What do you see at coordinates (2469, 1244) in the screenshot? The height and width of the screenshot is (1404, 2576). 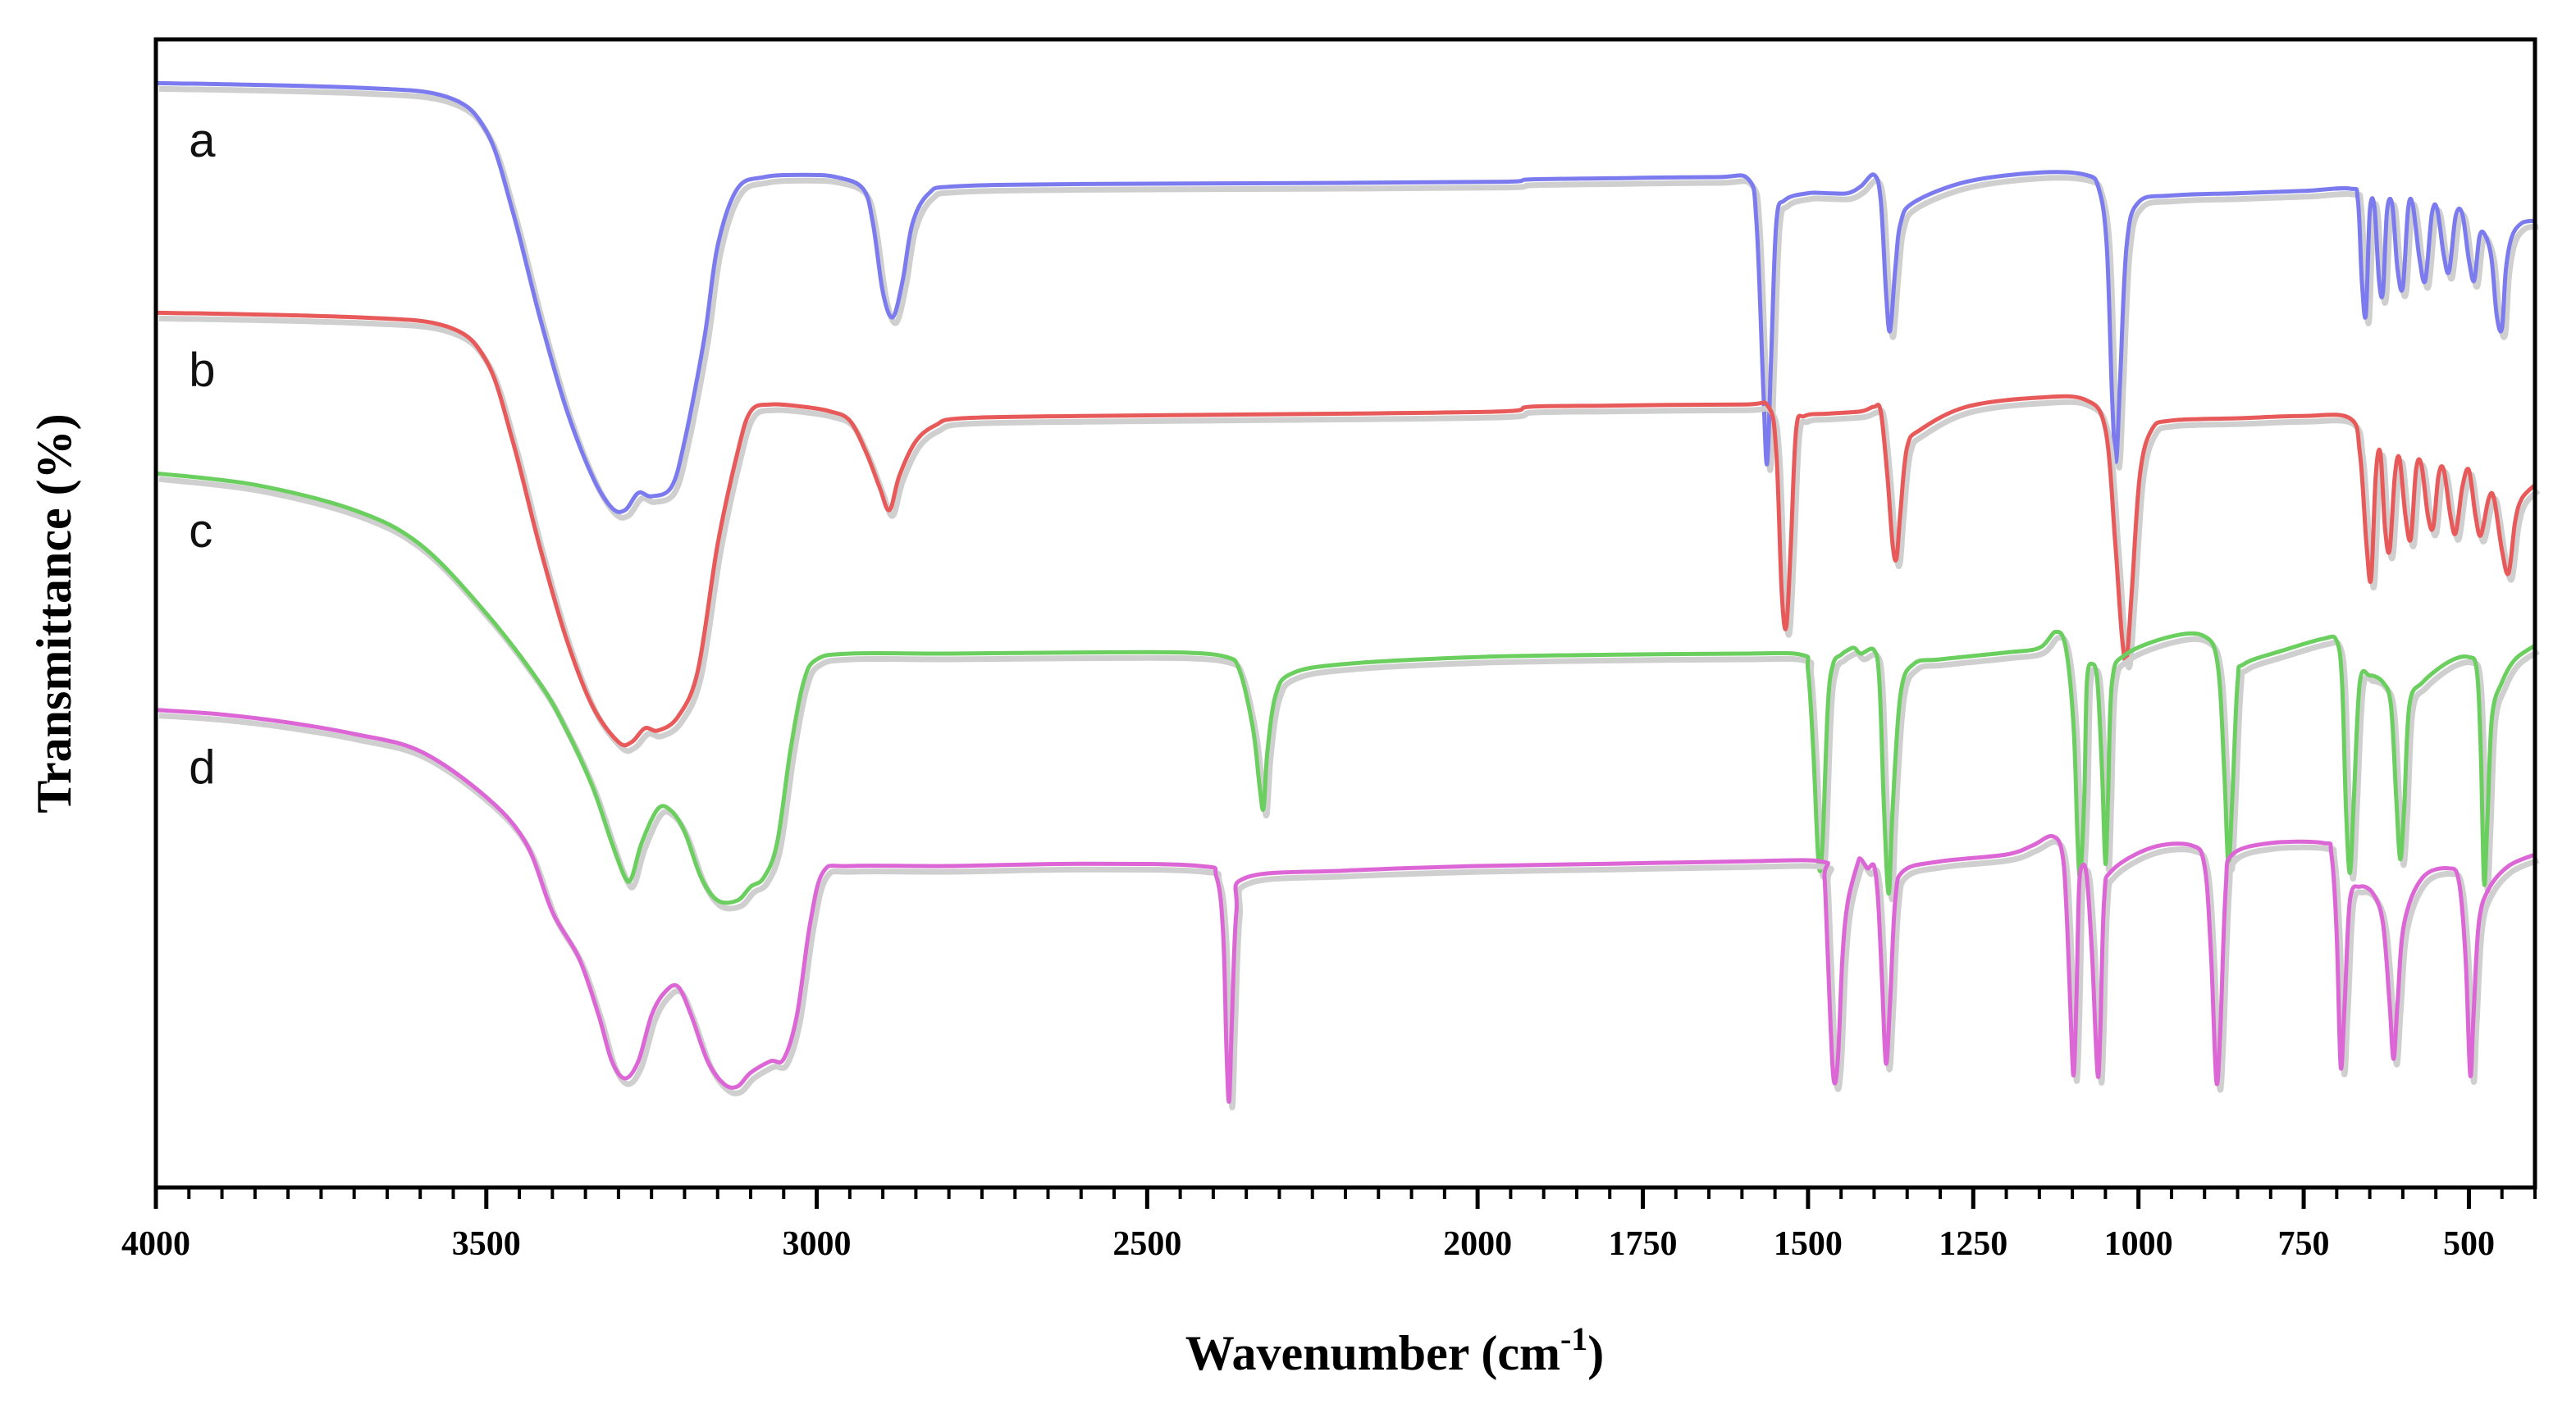 I see `x-tick-label: 500` at bounding box center [2469, 1244].